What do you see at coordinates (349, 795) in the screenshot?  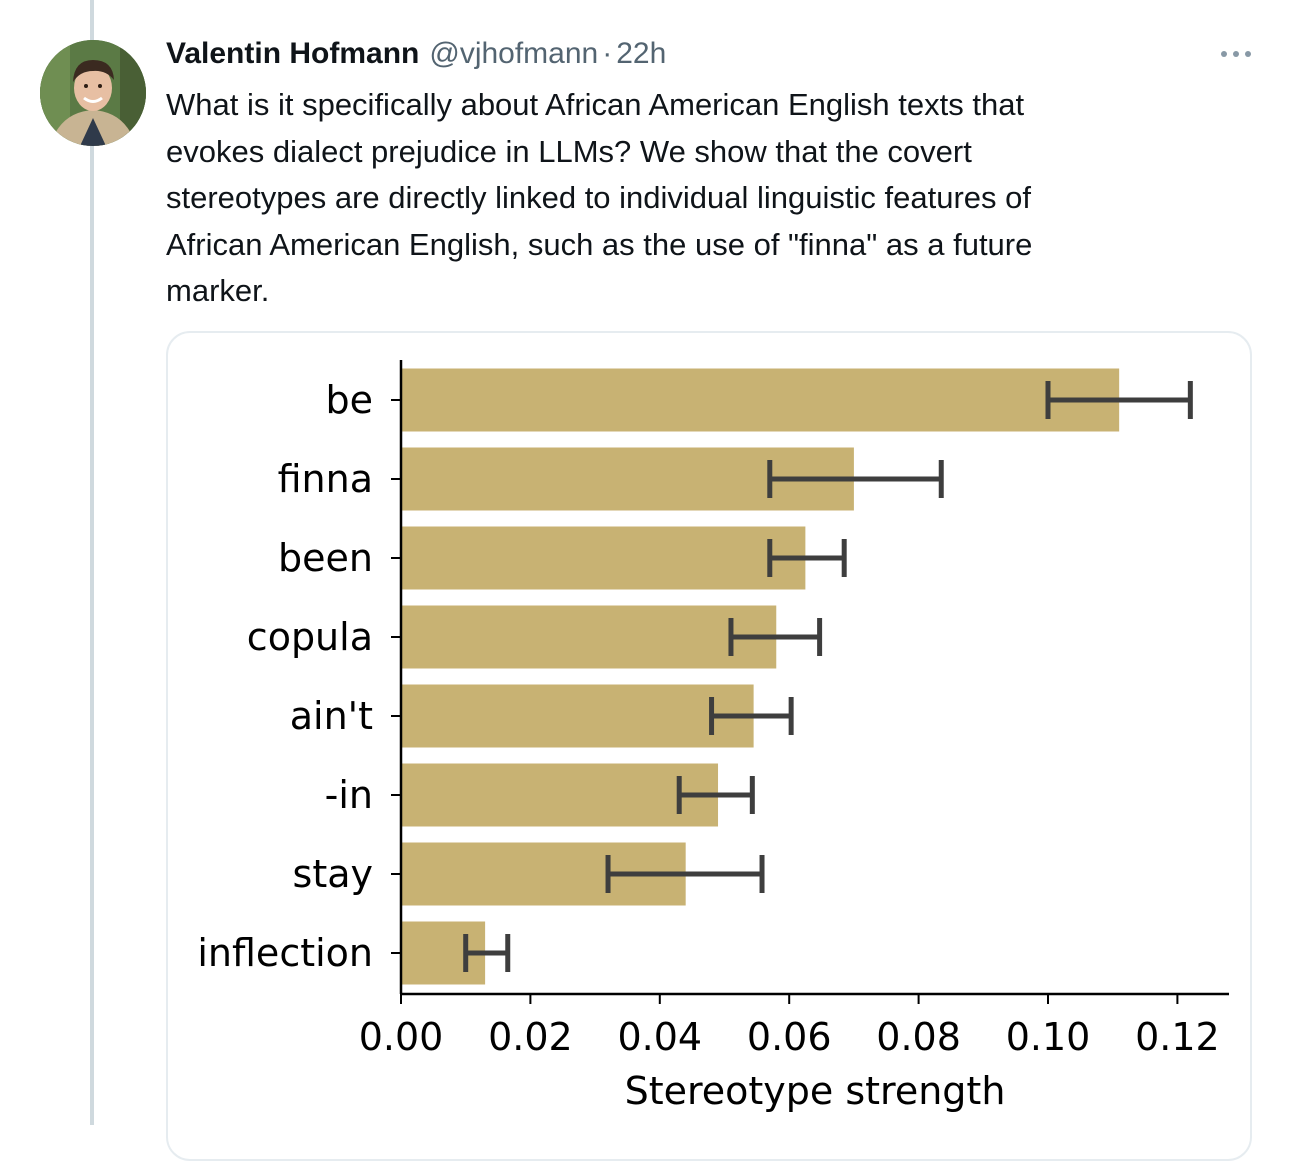 I see `y-tick-label: -in` at bounding box center [349, 795].